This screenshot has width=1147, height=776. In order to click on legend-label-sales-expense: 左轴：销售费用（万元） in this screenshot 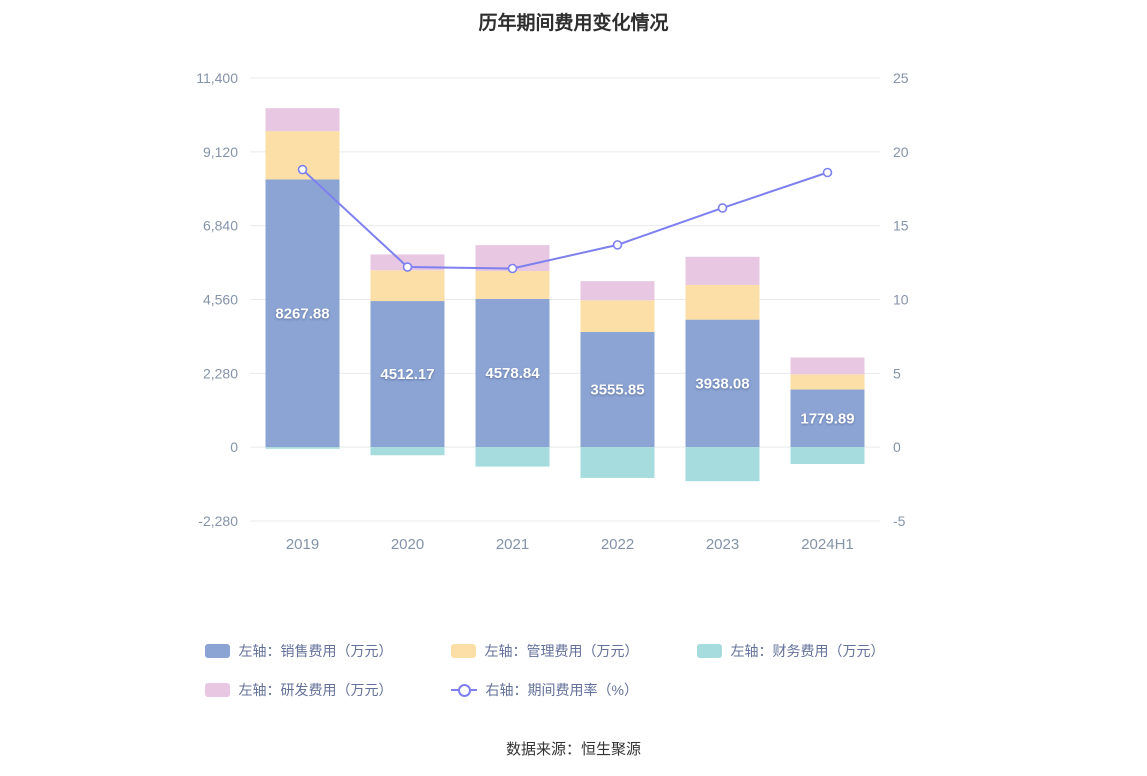, I will do `click(315, 651)`.